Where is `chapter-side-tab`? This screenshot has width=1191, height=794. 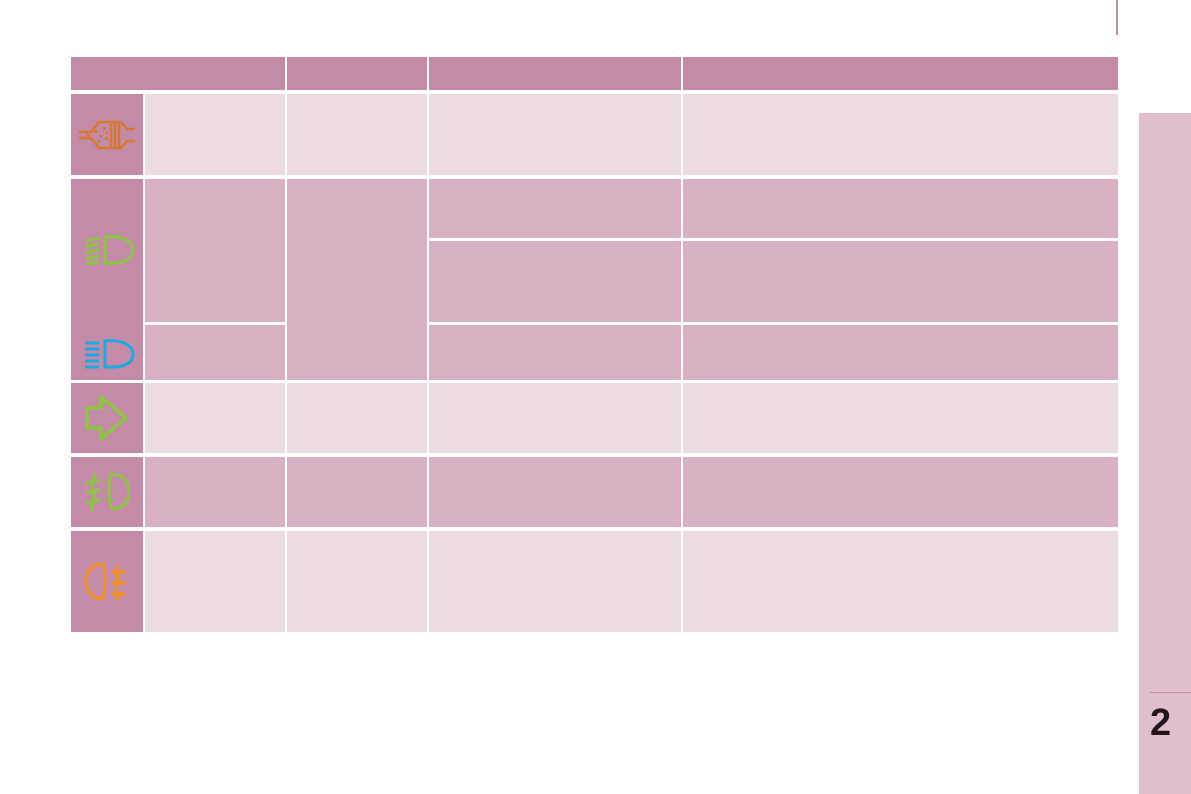
chapter-side-tab is located at coordinates (1165, 453).